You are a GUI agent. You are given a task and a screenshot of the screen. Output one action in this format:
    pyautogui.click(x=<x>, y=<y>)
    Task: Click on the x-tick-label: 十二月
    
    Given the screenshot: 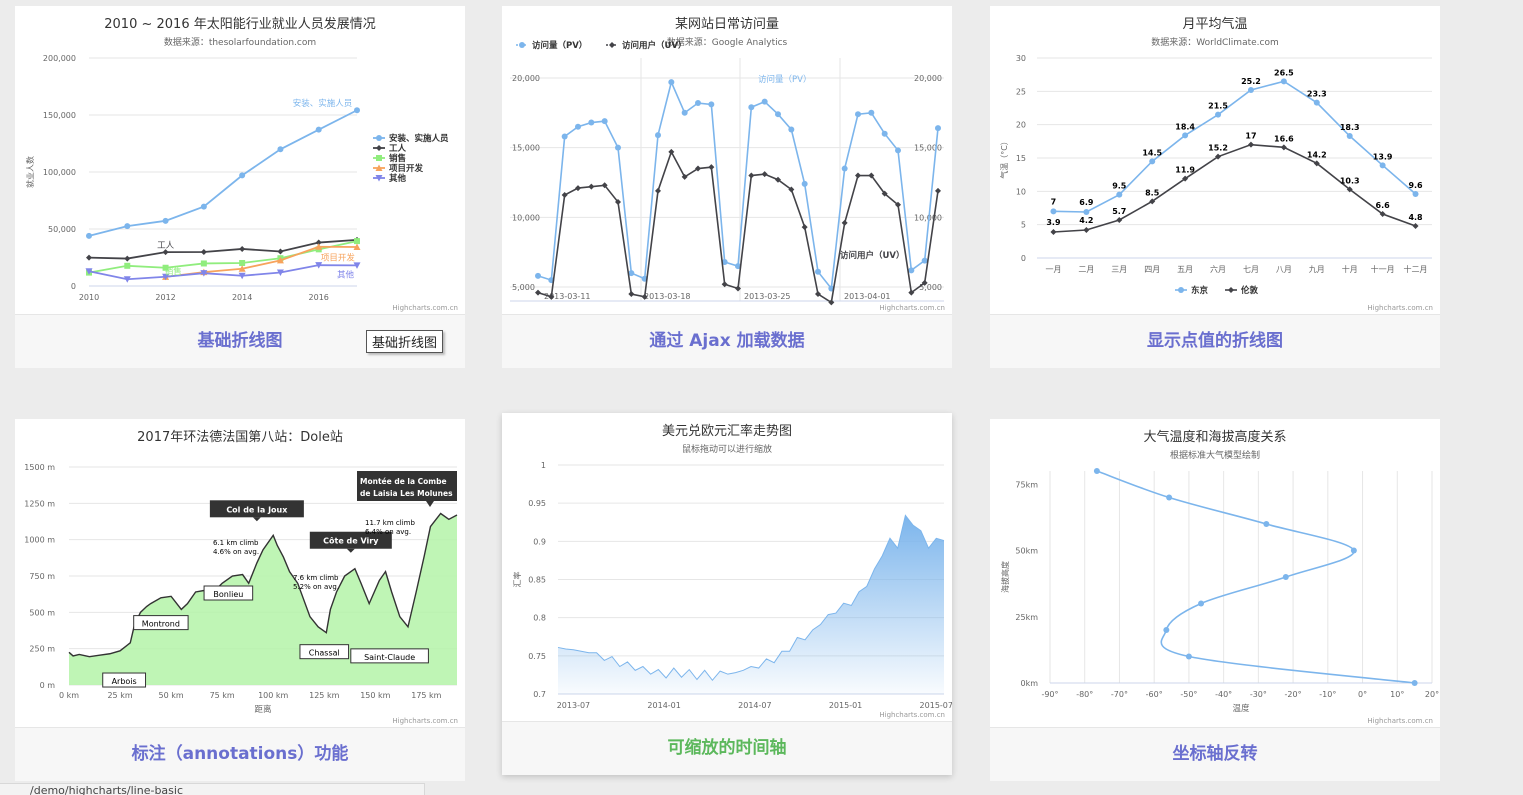 What is the action you would take?
    pyautogui.click(x=1416, y=269)
    